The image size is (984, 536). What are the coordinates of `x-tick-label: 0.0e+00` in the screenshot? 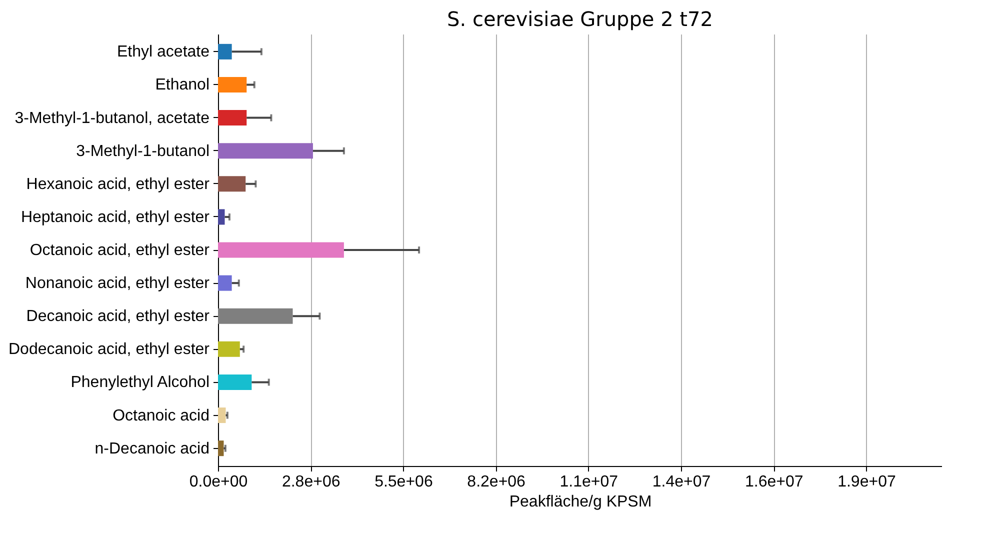 It's located at (218, 482).